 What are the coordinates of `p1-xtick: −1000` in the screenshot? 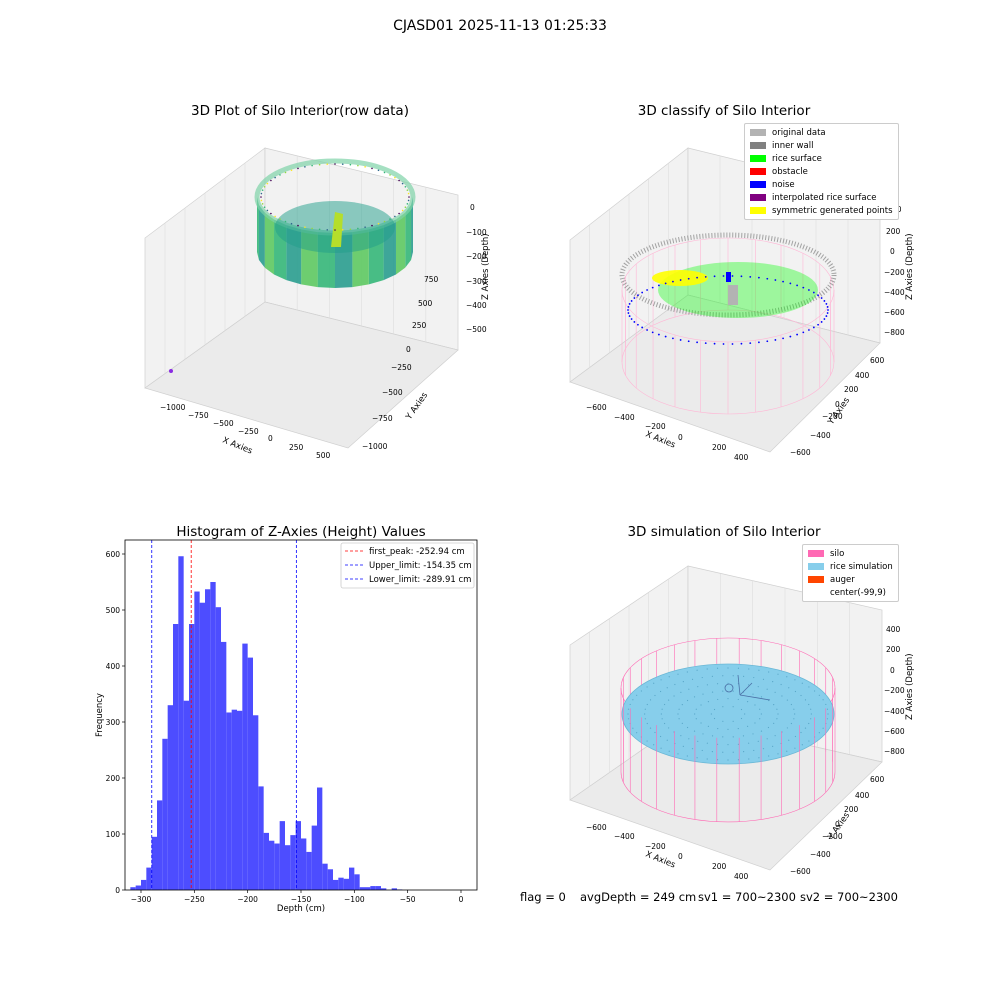 It's located at (173, 407).